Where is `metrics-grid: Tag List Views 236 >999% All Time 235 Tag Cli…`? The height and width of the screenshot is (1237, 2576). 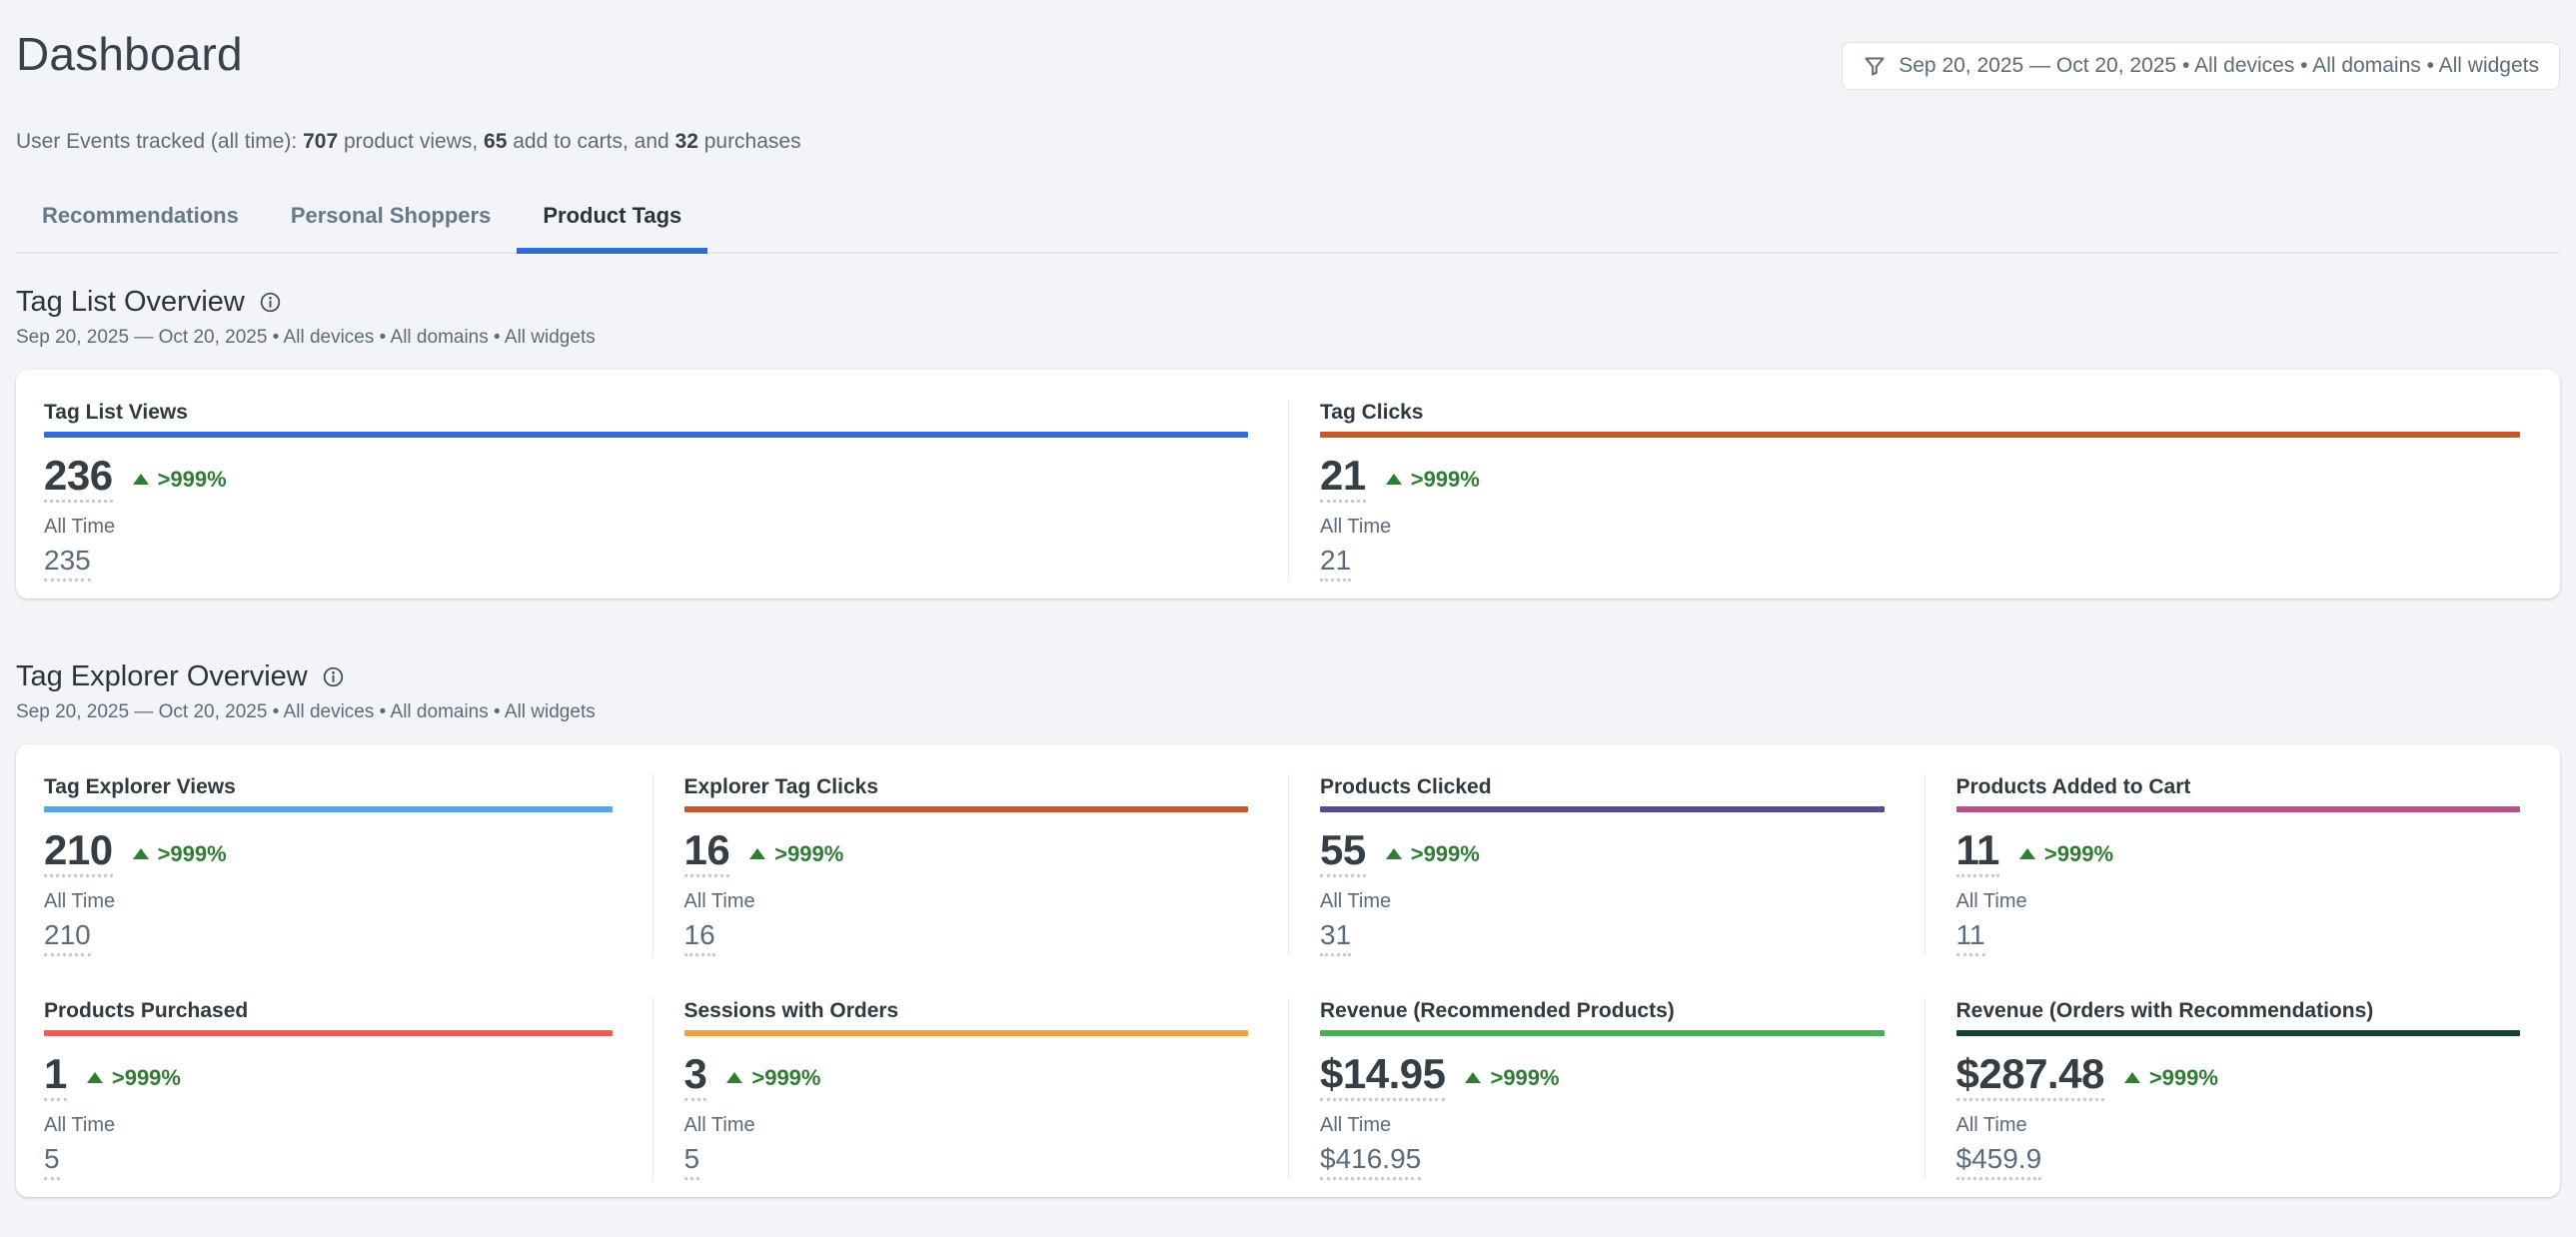 metrics-grid: Tag List Views 236 >999% All Time 235 Tag Cli… is located at coordinates (1288, 491).